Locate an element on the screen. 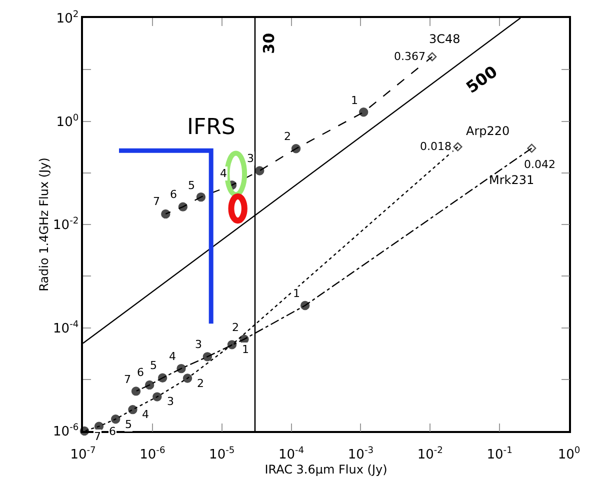 This screenshot has width=590, height=501. y-tick-label: 10$^{0}$ is located at coordinates (67, 121).